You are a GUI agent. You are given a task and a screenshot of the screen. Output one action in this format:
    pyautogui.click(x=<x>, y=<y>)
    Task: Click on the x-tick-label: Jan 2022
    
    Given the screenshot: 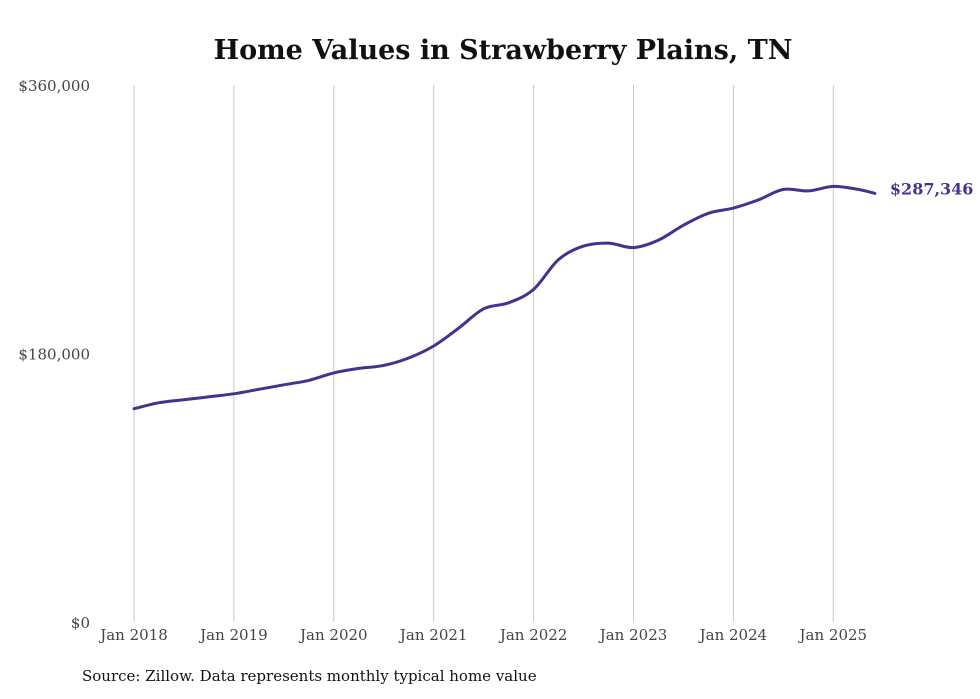 What is the action you would take?
    pyautogui.click(x=533, y=635)
    